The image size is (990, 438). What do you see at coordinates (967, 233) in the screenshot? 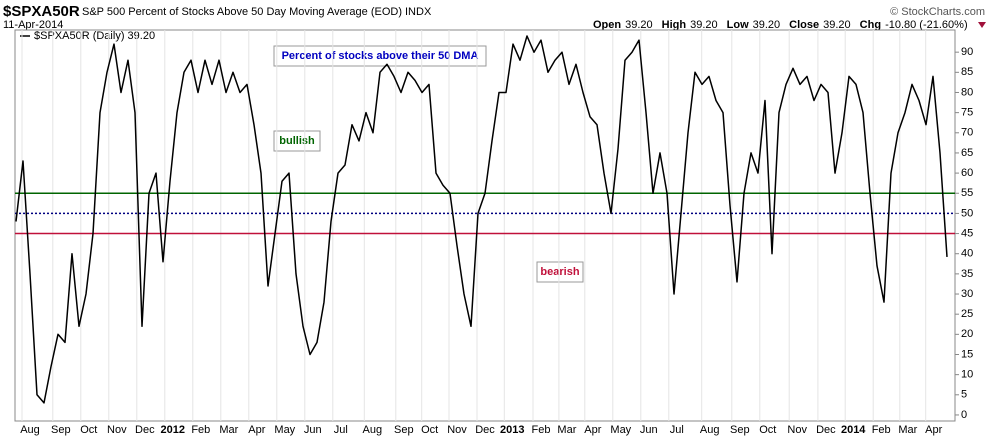
I see `y-tick-label: 45` at bounding box center [967, 233].